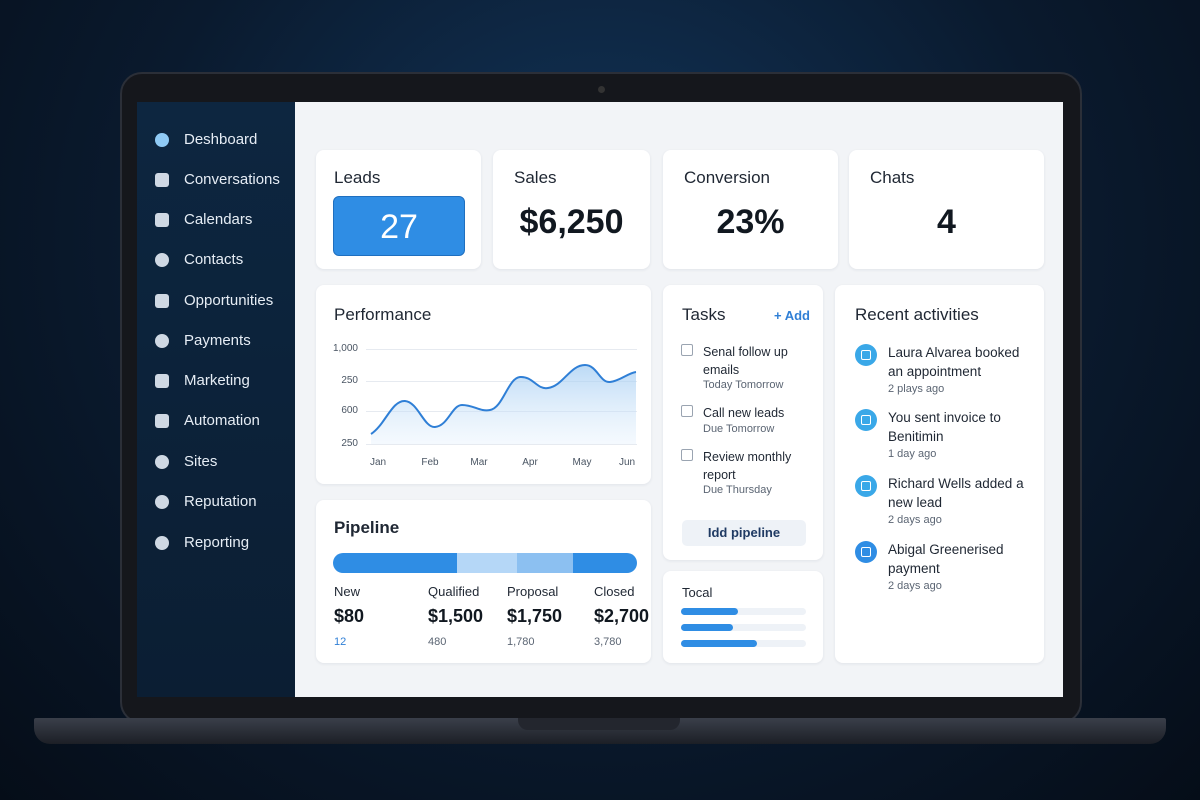  I want to click on activity-text: Laura Alvarea booked an appointment, so click(954, 362).